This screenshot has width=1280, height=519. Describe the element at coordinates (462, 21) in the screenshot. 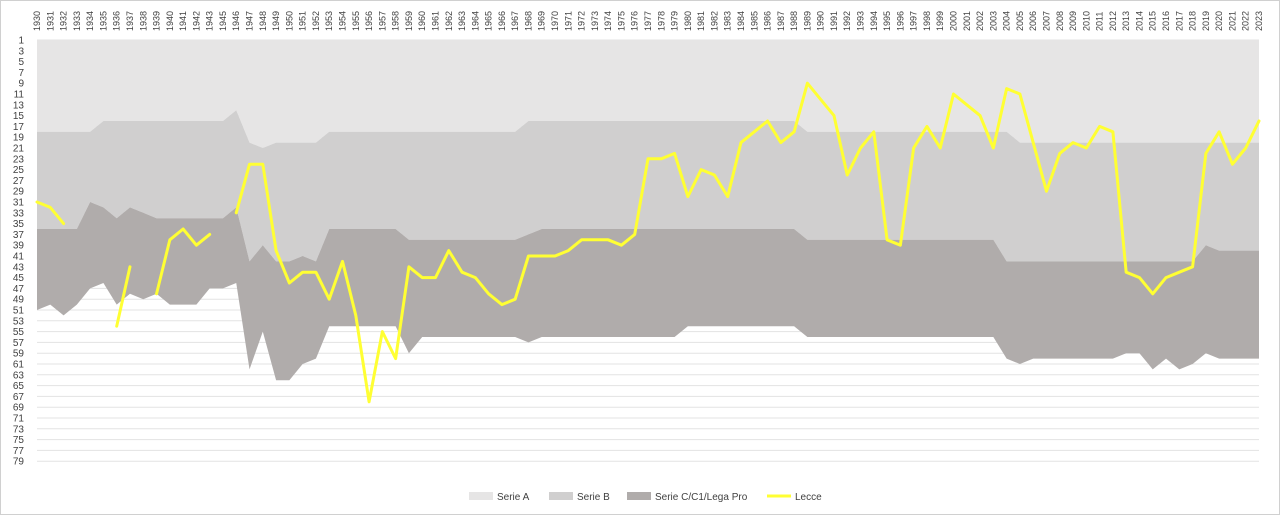

I see `x-tick-label: 1963` at that location.